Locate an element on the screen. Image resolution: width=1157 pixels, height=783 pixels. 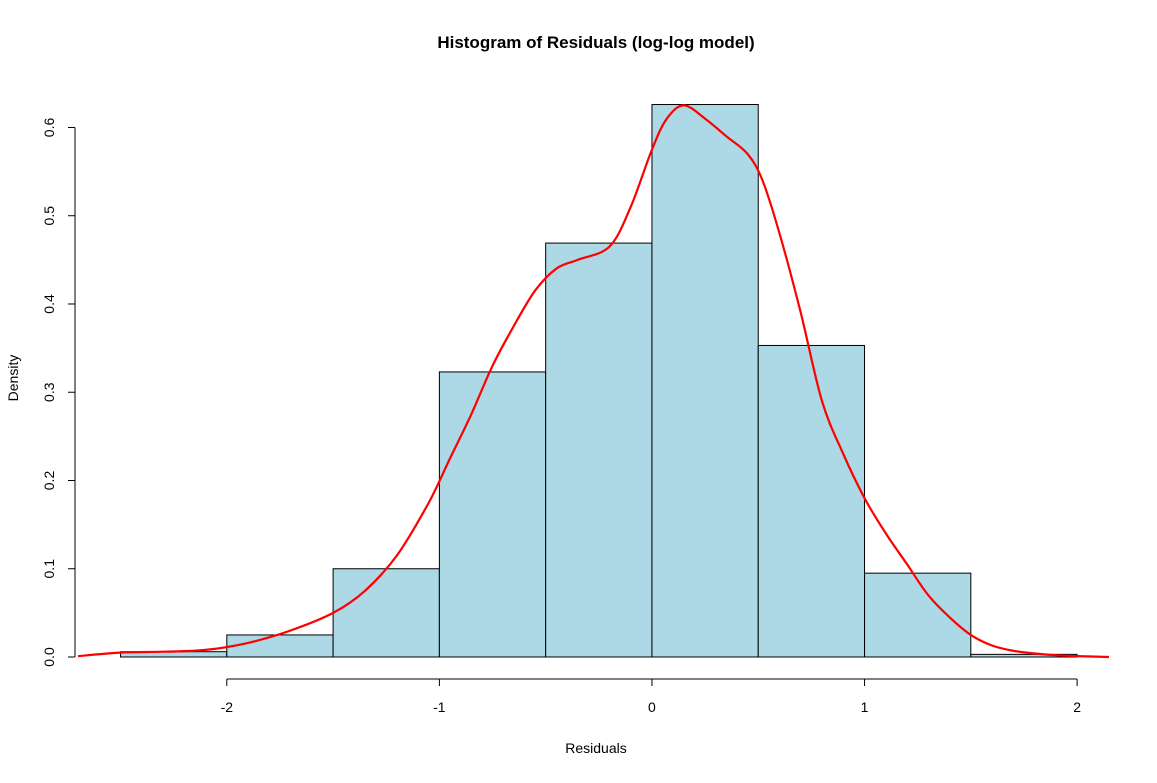
y-tick-label: 0.1 is located at coordinates (49, 569).